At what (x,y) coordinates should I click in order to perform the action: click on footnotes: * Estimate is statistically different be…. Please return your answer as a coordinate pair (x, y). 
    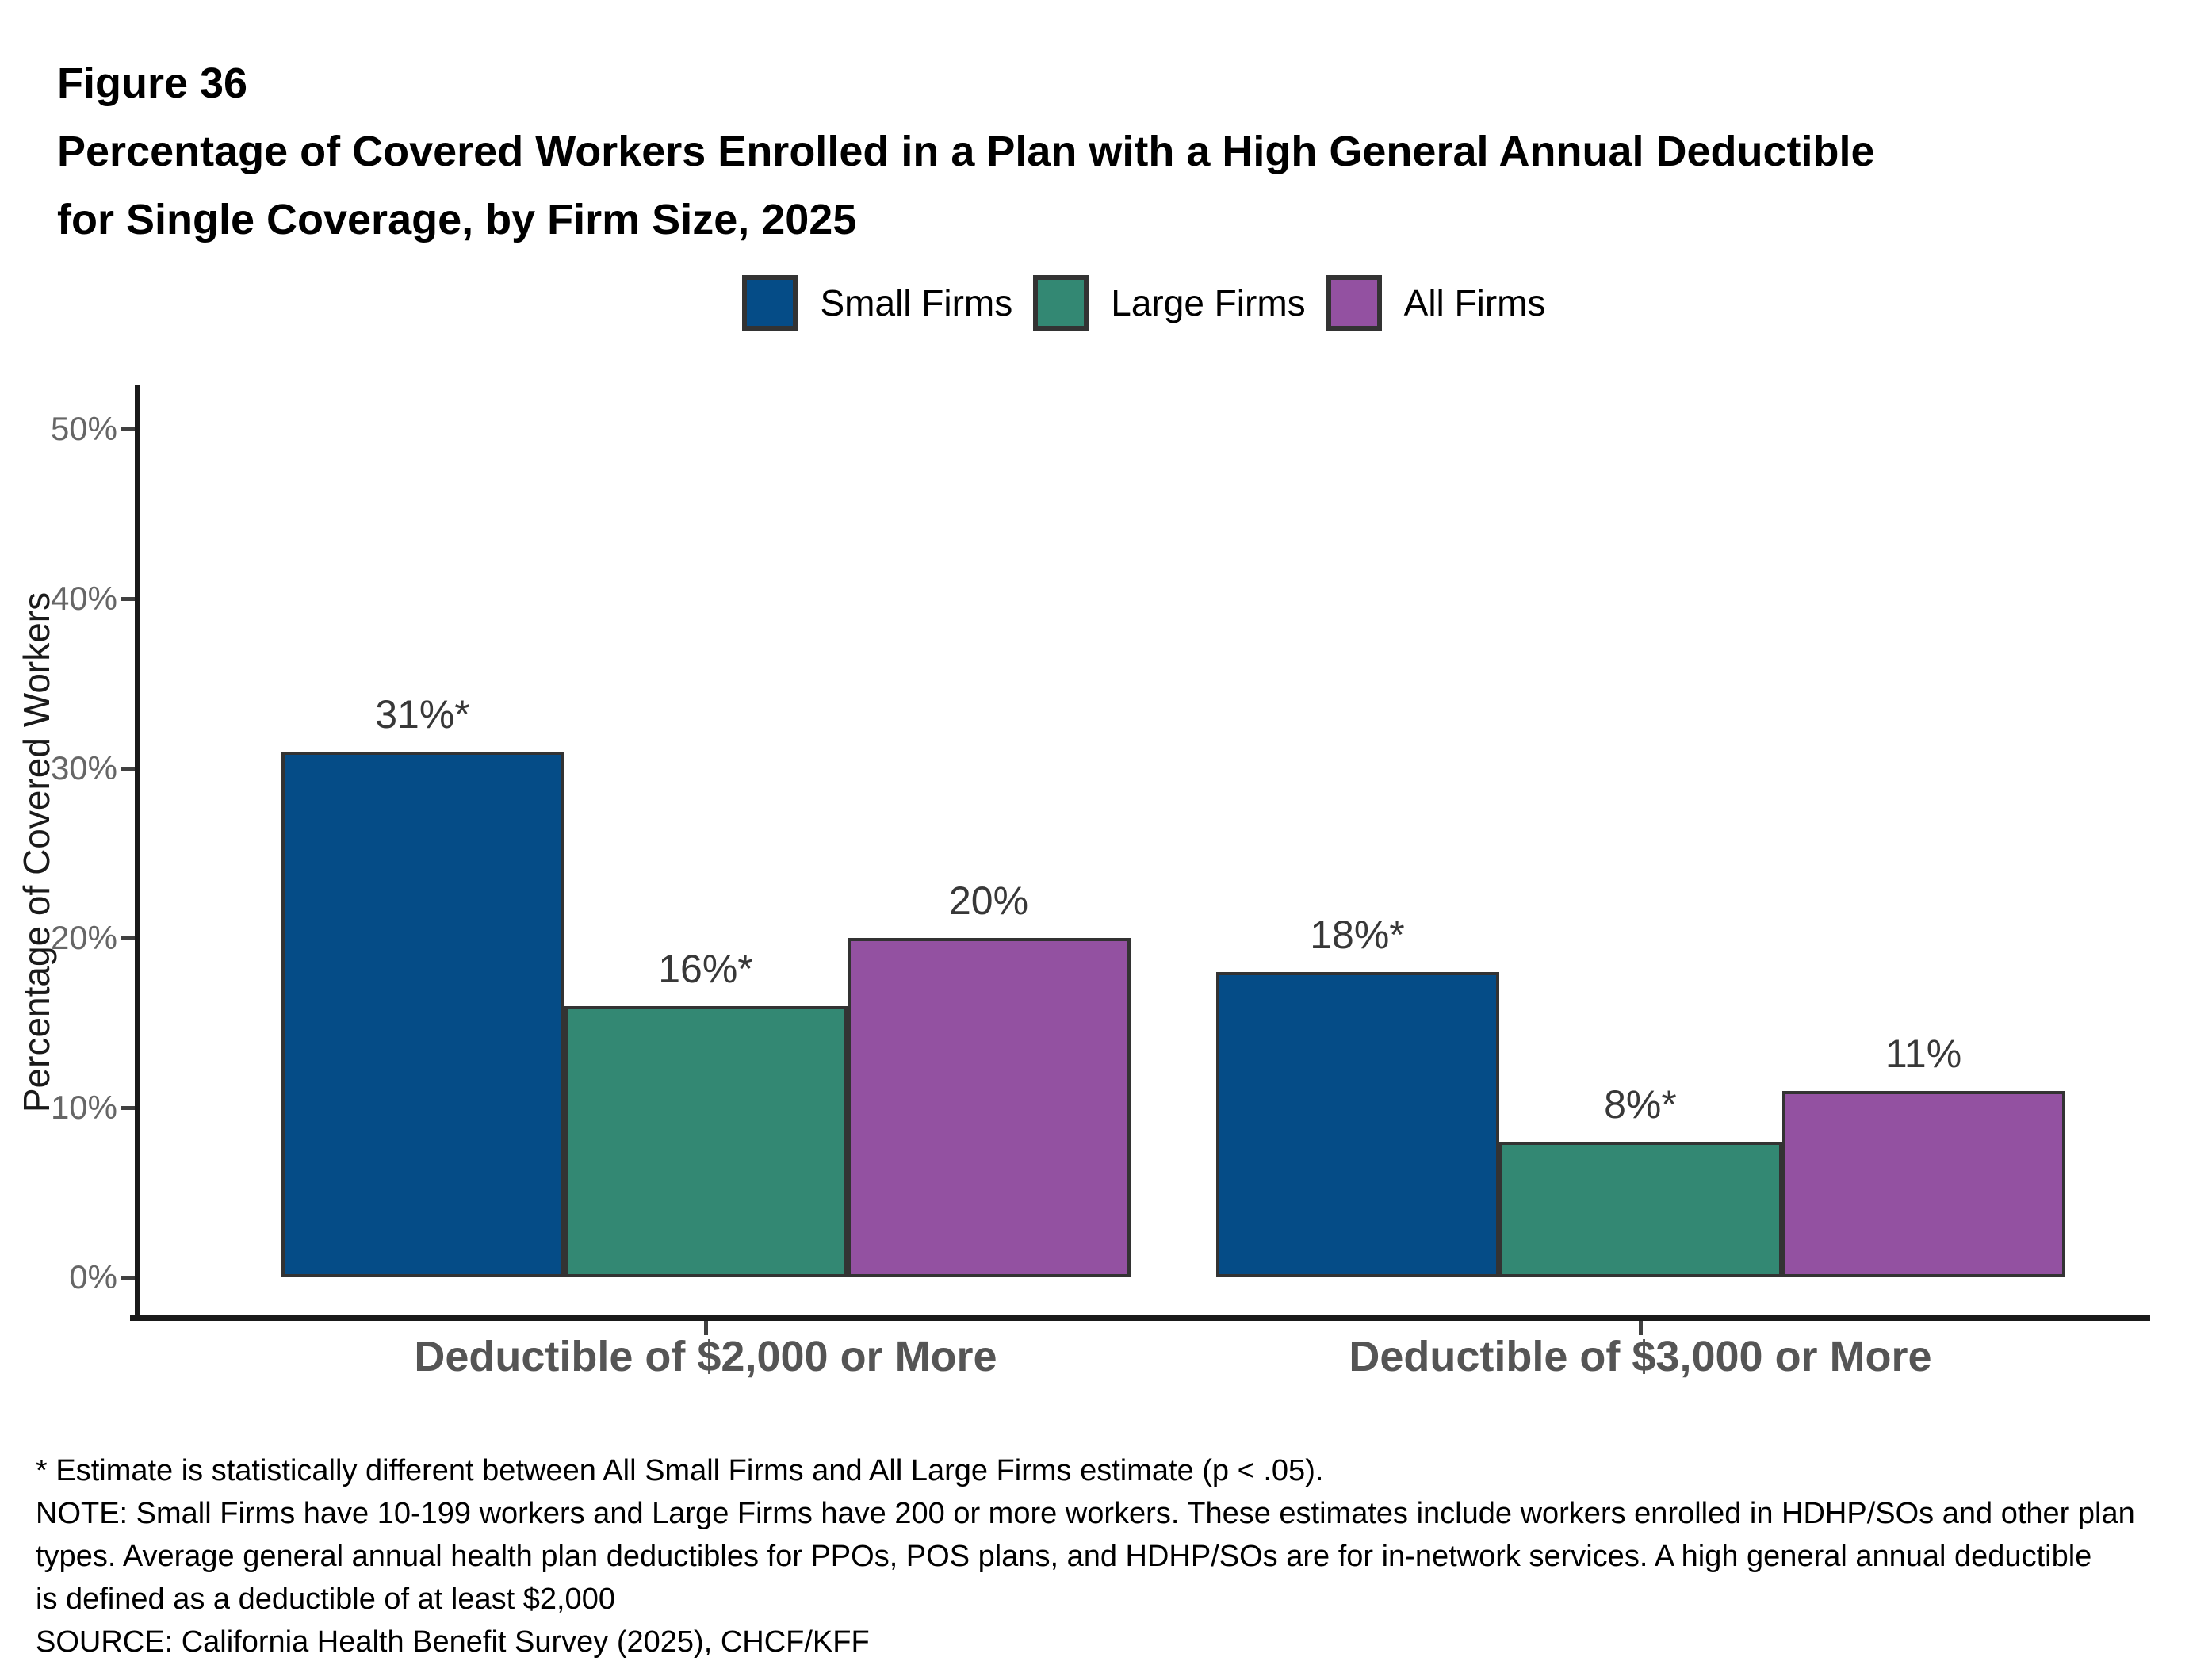
    Looking at the image, I should click on (1086, 1556).